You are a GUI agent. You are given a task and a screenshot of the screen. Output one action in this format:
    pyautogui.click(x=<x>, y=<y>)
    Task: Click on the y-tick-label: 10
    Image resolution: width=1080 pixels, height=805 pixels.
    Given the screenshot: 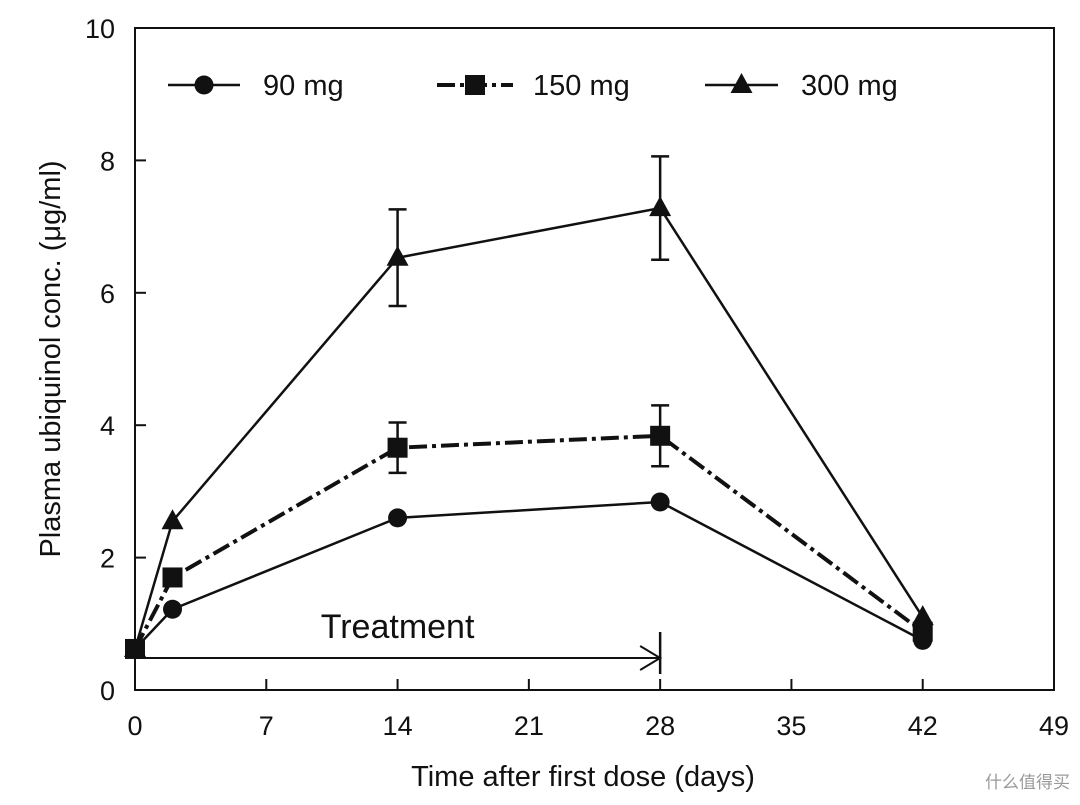 What is the action you would take?
    pyautogui.click(x=100, y=29)
    